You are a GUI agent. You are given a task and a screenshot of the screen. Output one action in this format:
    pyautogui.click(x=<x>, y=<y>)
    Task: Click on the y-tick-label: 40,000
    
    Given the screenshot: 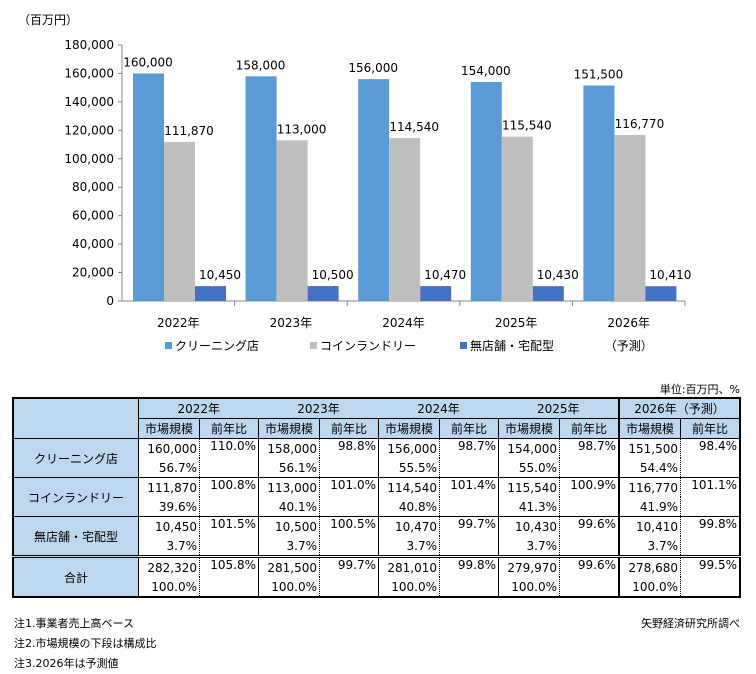 What is the action you would take?
    pyautogui.click(x=93, y=244)
    